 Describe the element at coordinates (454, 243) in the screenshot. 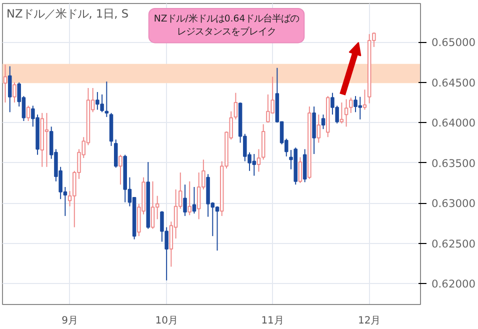

I see `y-tick-label: 0.62500` at that location.